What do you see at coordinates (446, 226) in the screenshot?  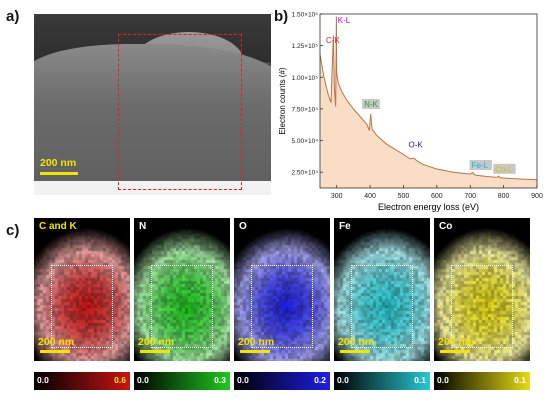 I see `map-element-label: Co` at bounding box center [446, 226].